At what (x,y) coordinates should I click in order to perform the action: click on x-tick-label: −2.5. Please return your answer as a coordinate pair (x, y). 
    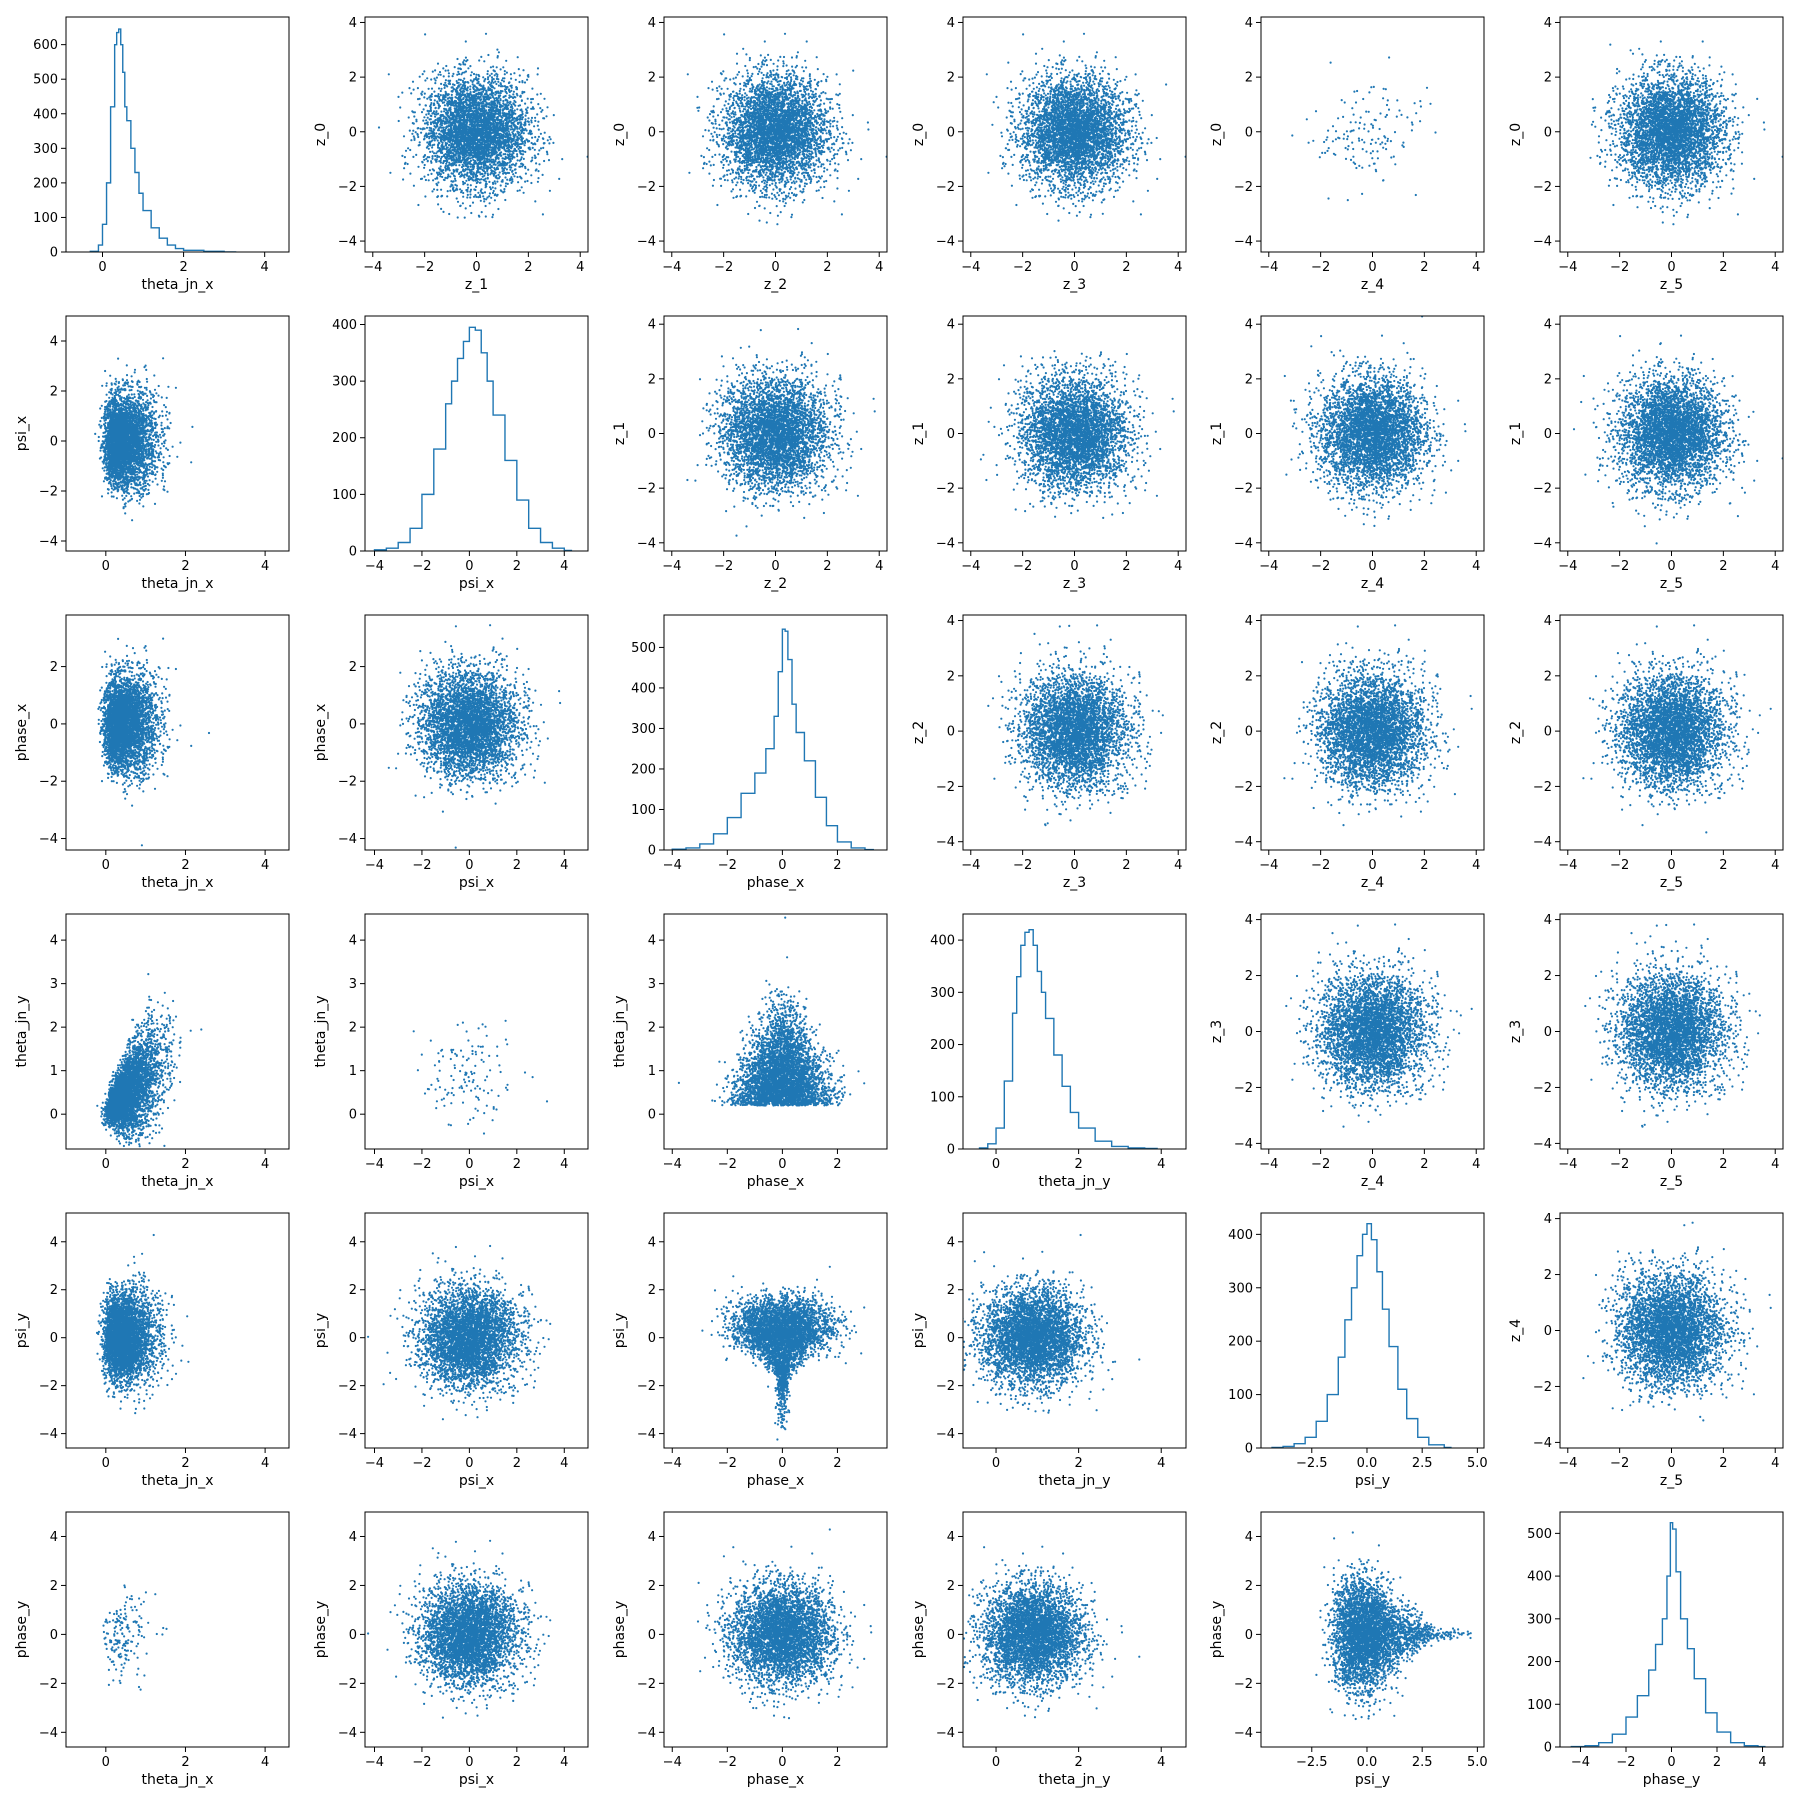
    Looking at the image, I should click on (1312, 1762).